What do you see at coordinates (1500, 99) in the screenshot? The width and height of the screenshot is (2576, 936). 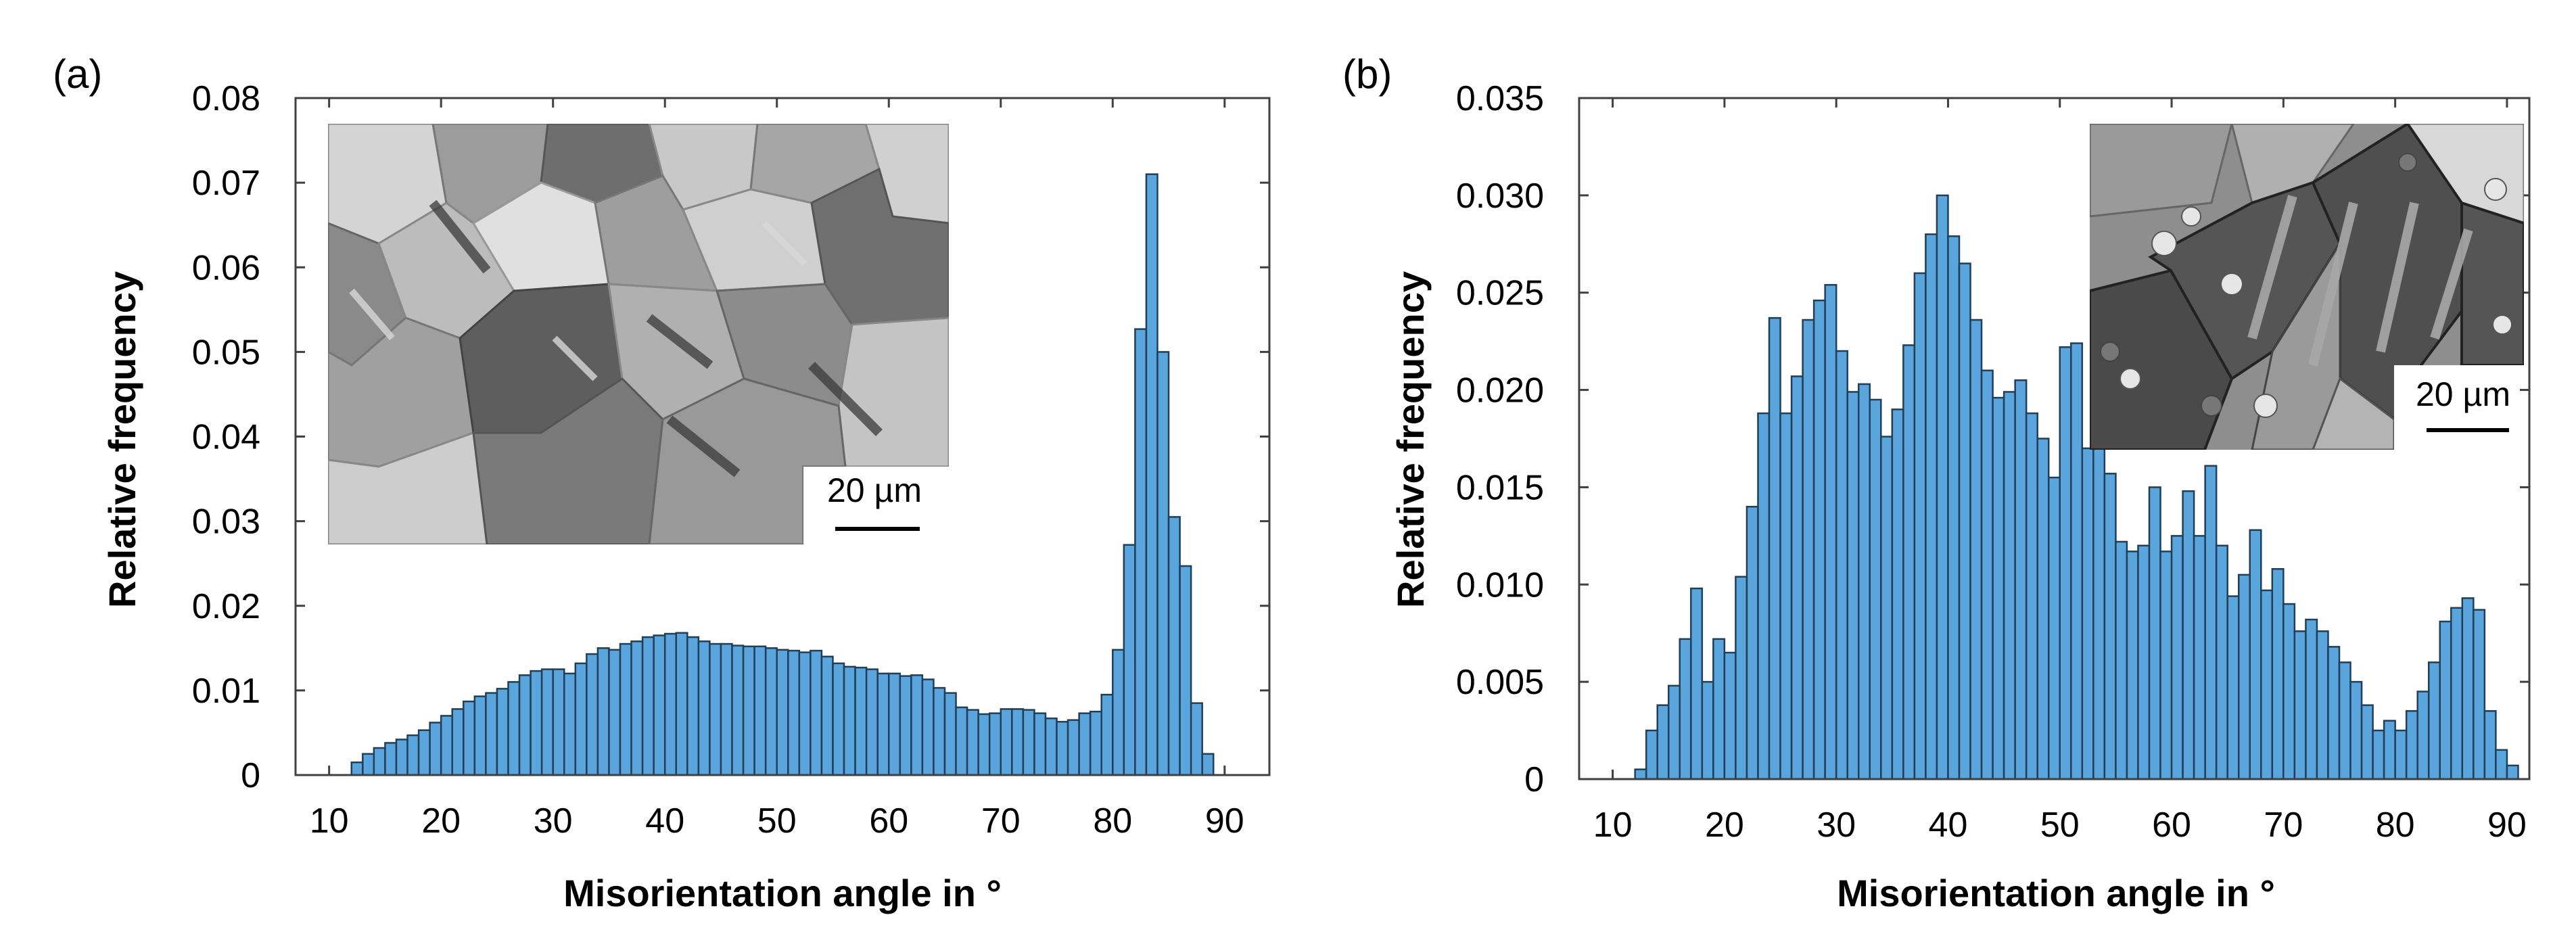 I see `y-tick-label: 0.035` at bounding box center [1500, 99].